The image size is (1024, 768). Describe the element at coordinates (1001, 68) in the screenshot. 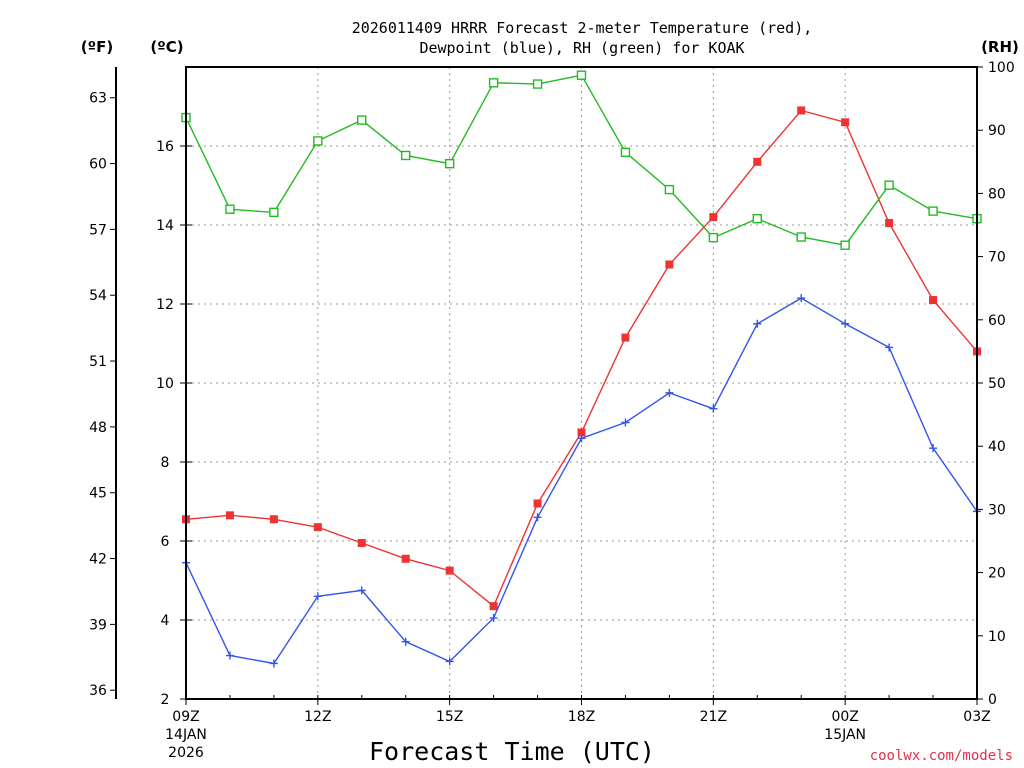

I see `rh-tick-label: 100` at that location.